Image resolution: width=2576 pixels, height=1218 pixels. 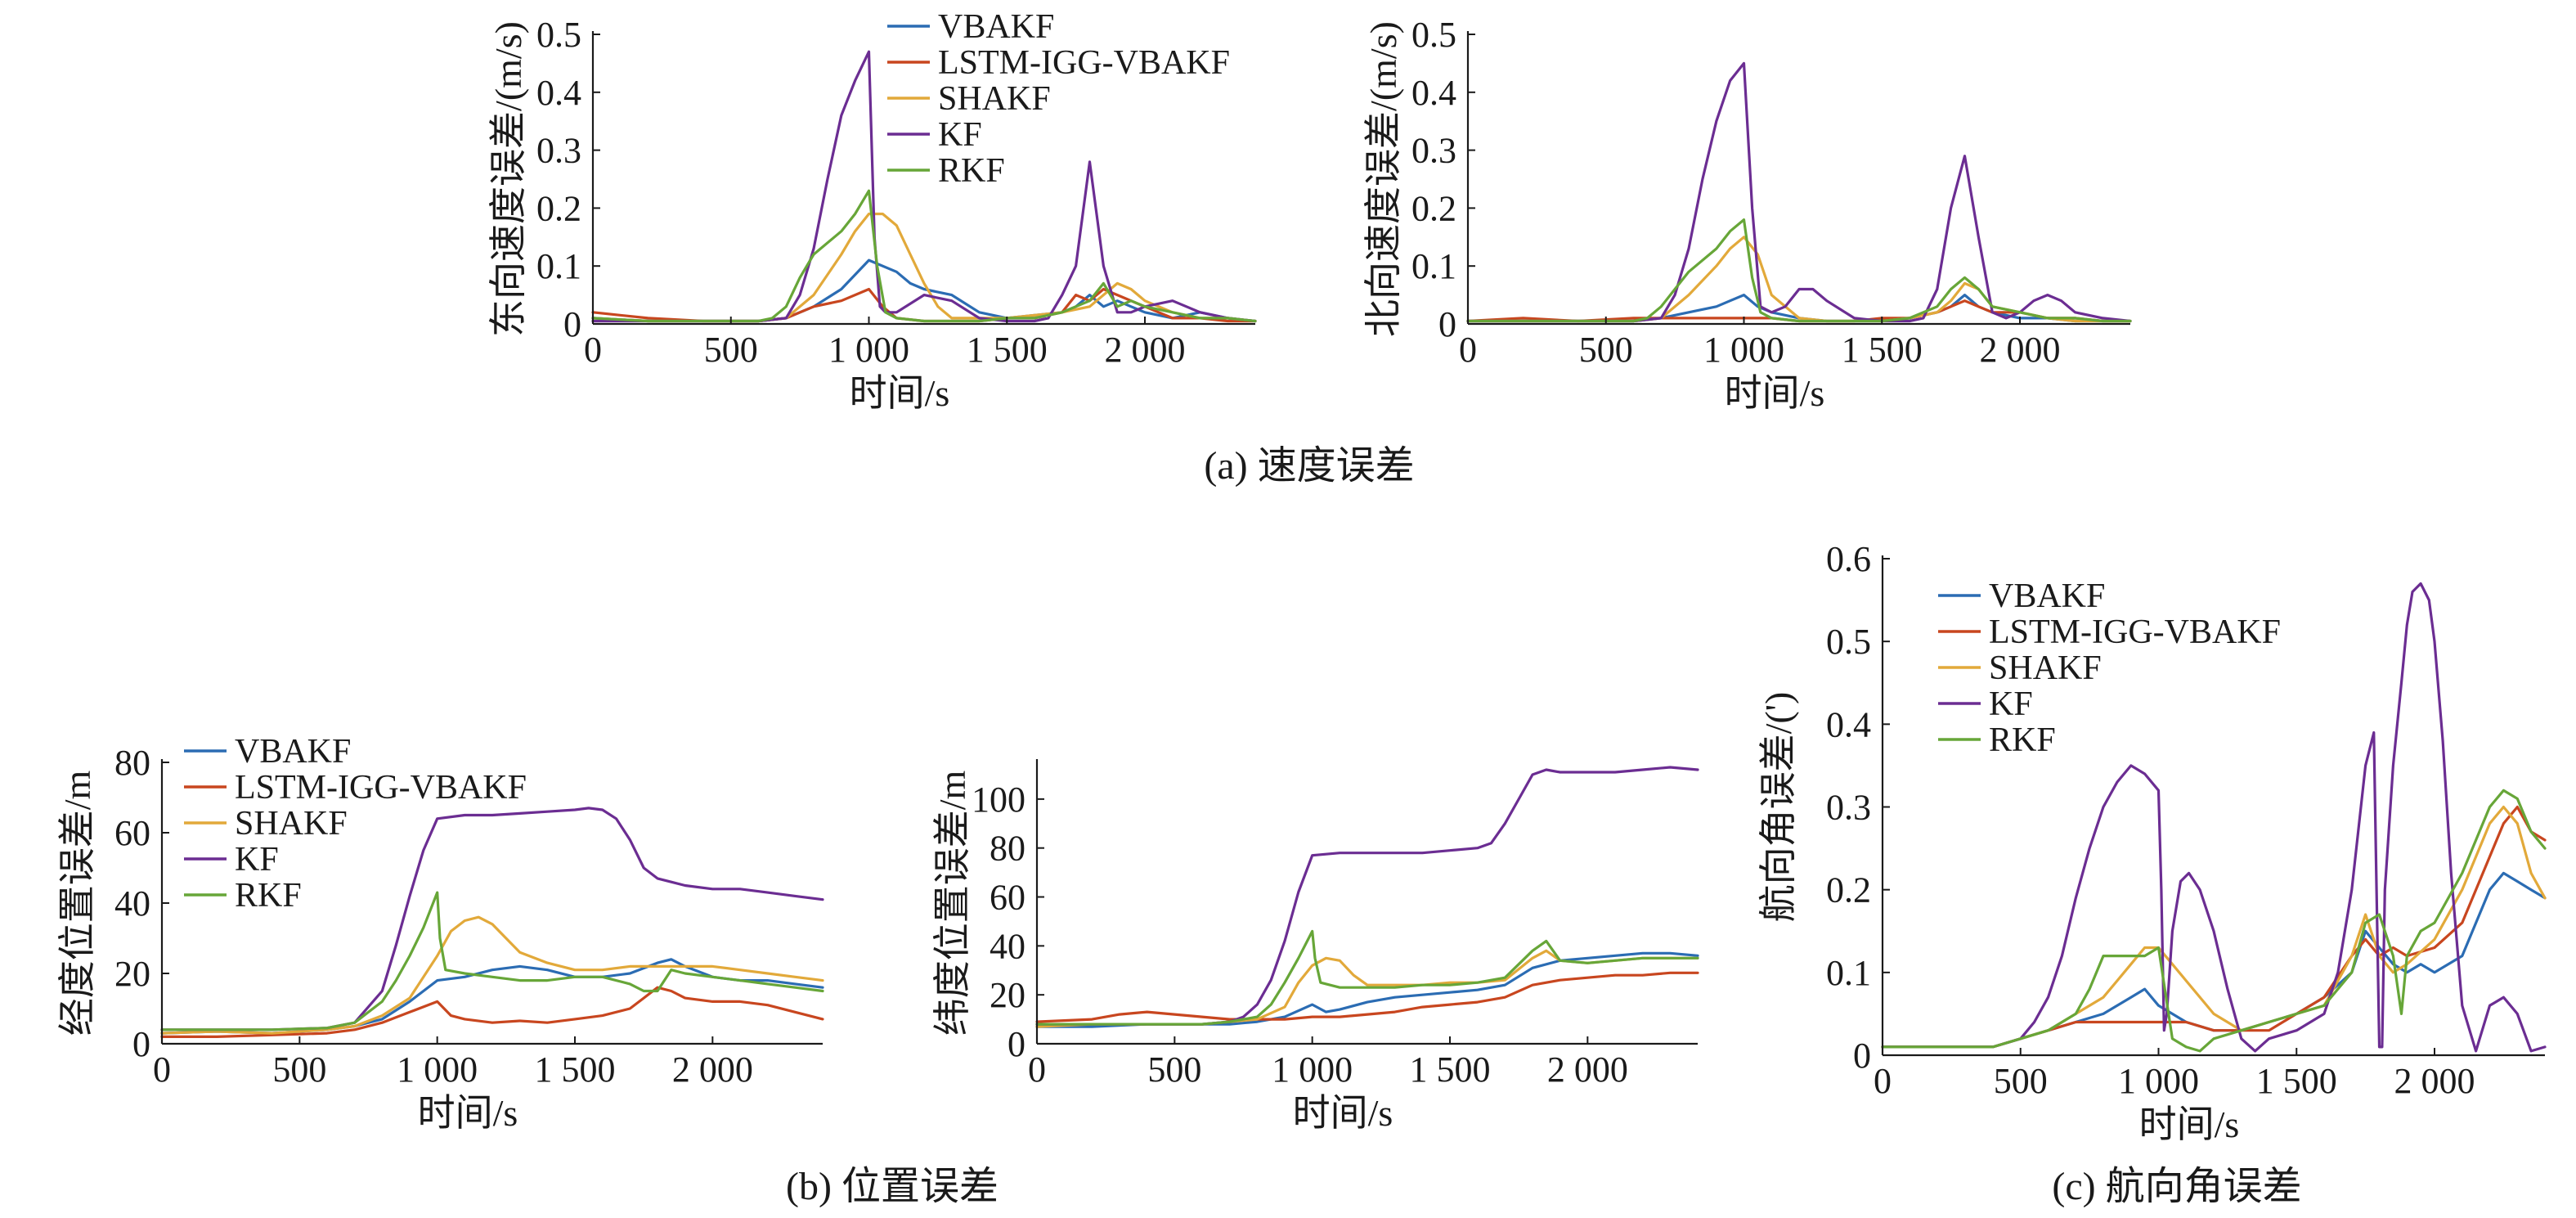 I want to click on y-tick-label: 100, so click(x=999, y=800).